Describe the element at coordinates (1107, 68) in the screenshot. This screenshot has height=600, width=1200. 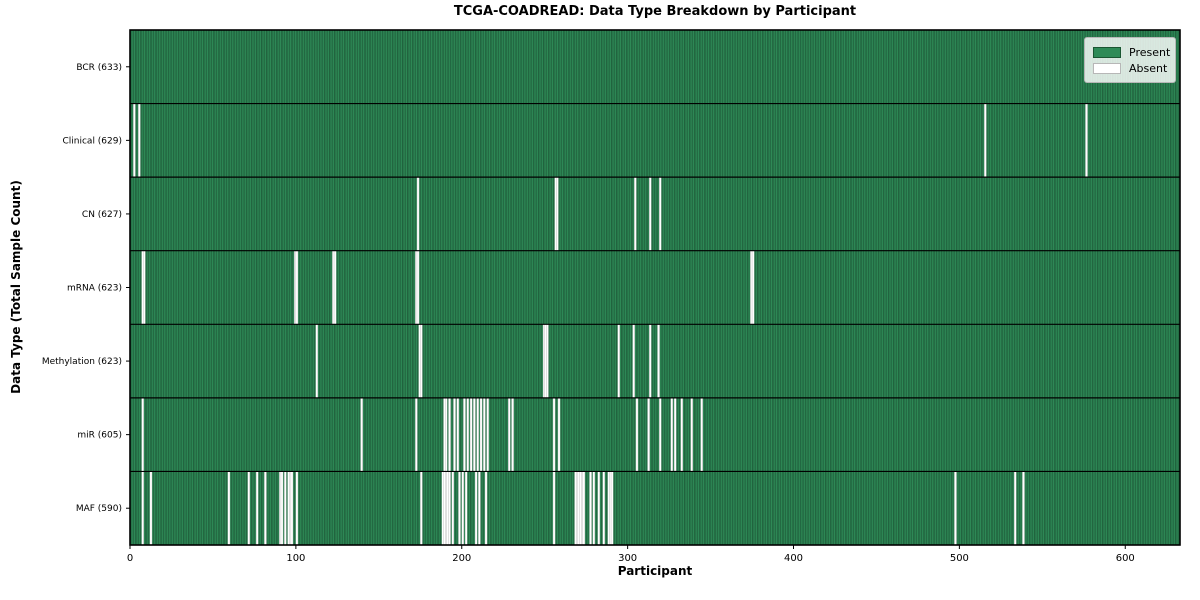
I see `absent-swatch-icon` at that location.